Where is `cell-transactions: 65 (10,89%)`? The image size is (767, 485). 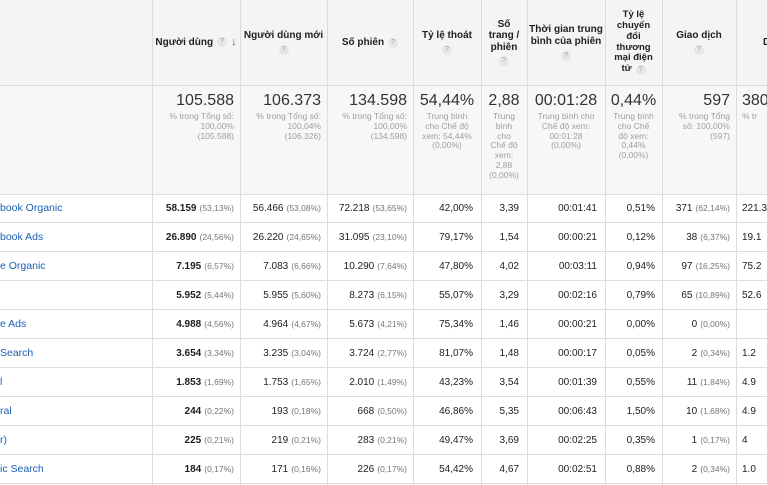 cell-transactions: 65 (10,89%) is located at coordinates (699, 295).